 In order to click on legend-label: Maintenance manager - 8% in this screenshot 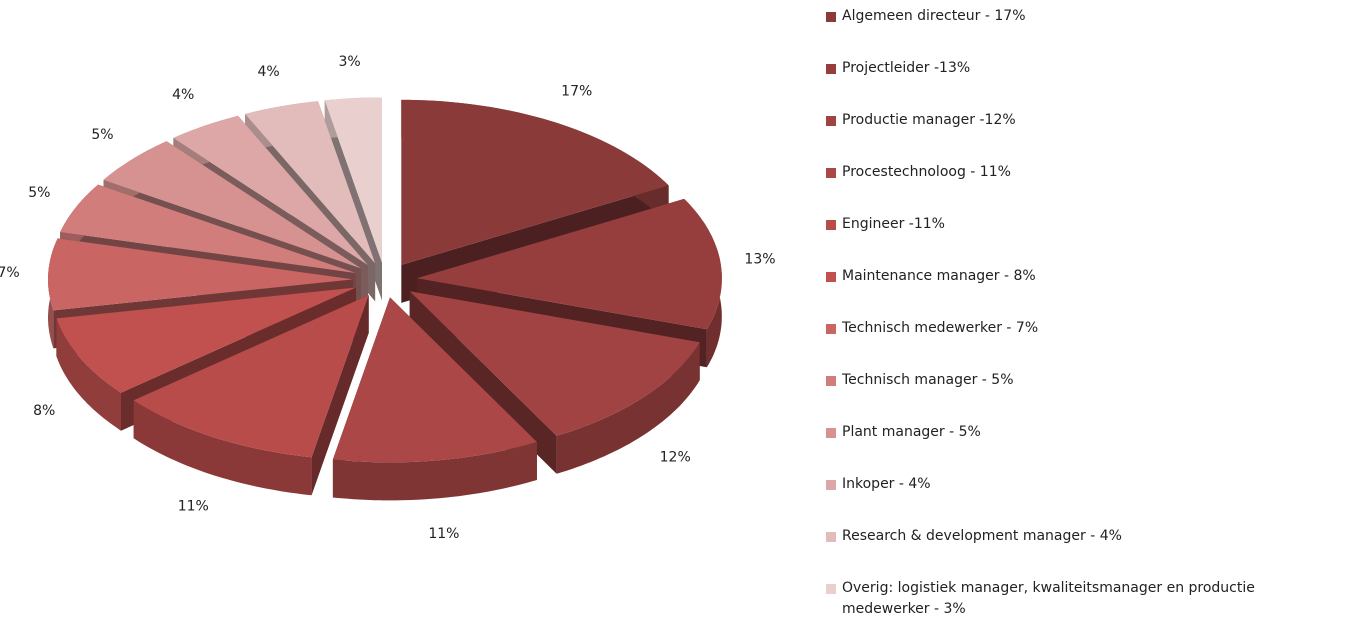, I will do `click(939, 276)`.